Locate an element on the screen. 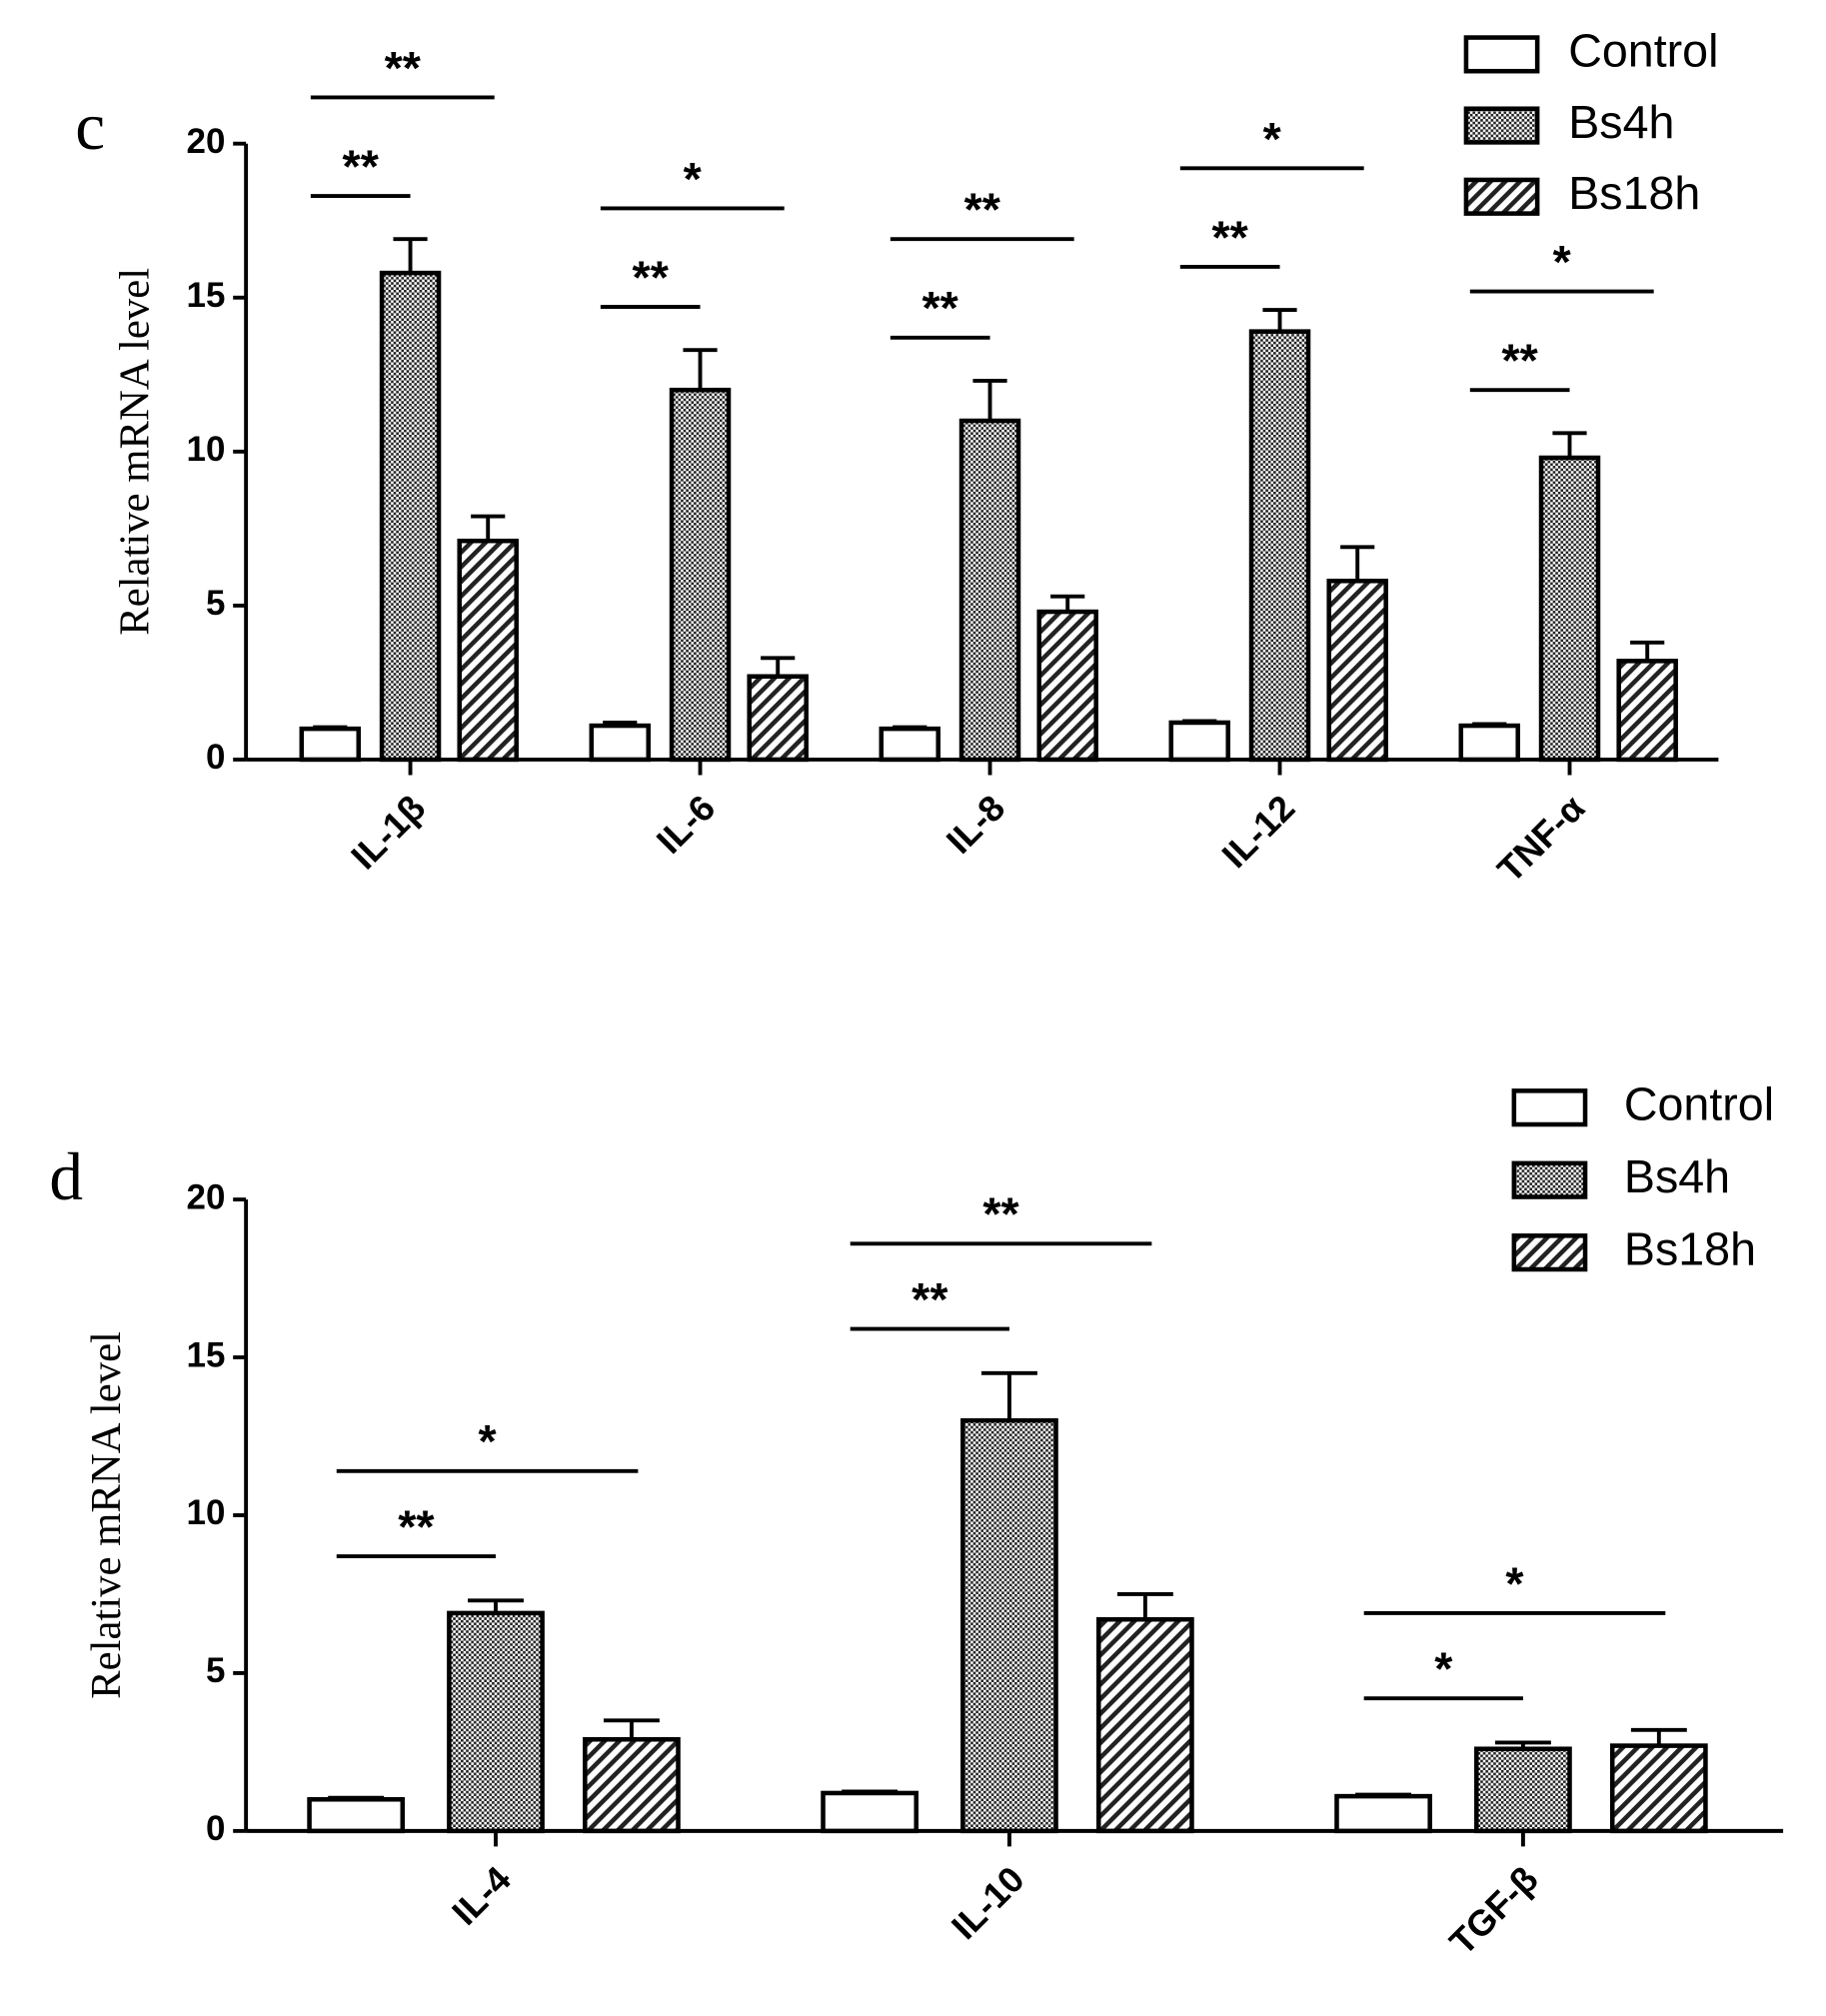 Image resolution: width=1826 pixels, height=2016 pixels. x-tick-label: TGF-β is located at coordinates (1493, 1910).